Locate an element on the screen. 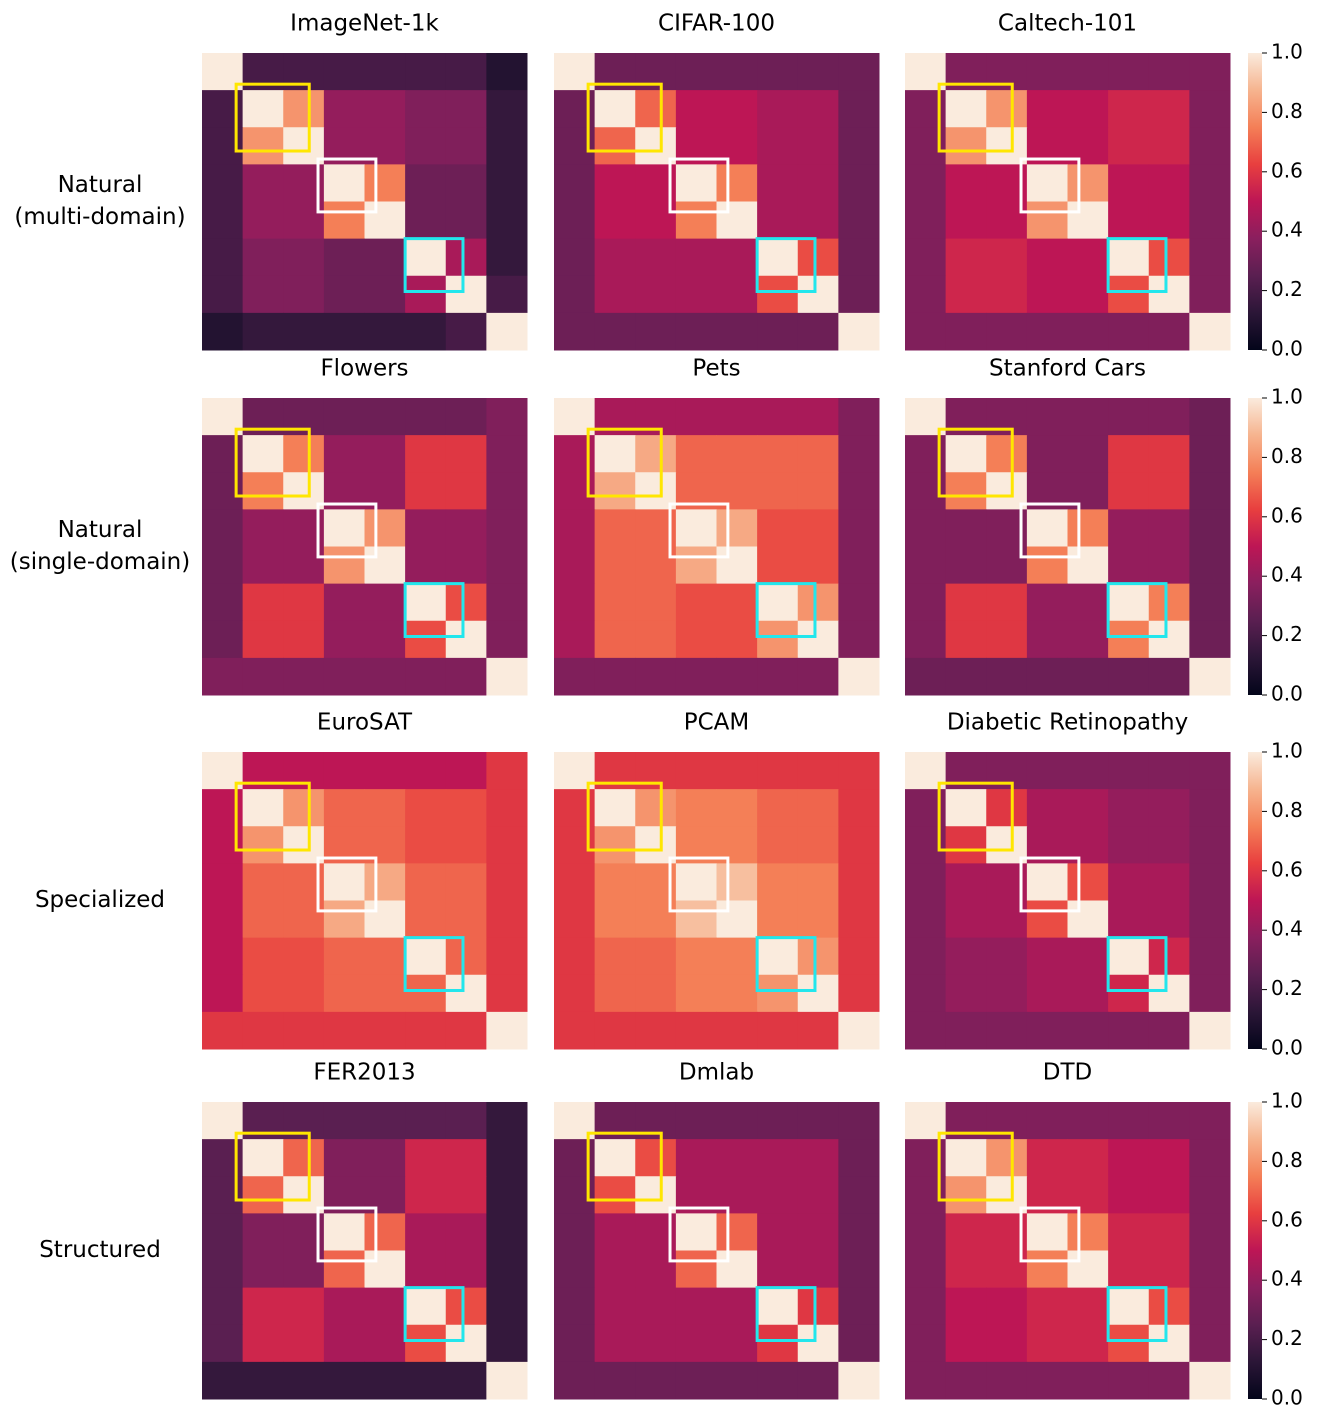 The height and width of the screenshot is (1424, 1329). colorbar-tick-label: 0.6 is located at coordinates (1287, 1219).